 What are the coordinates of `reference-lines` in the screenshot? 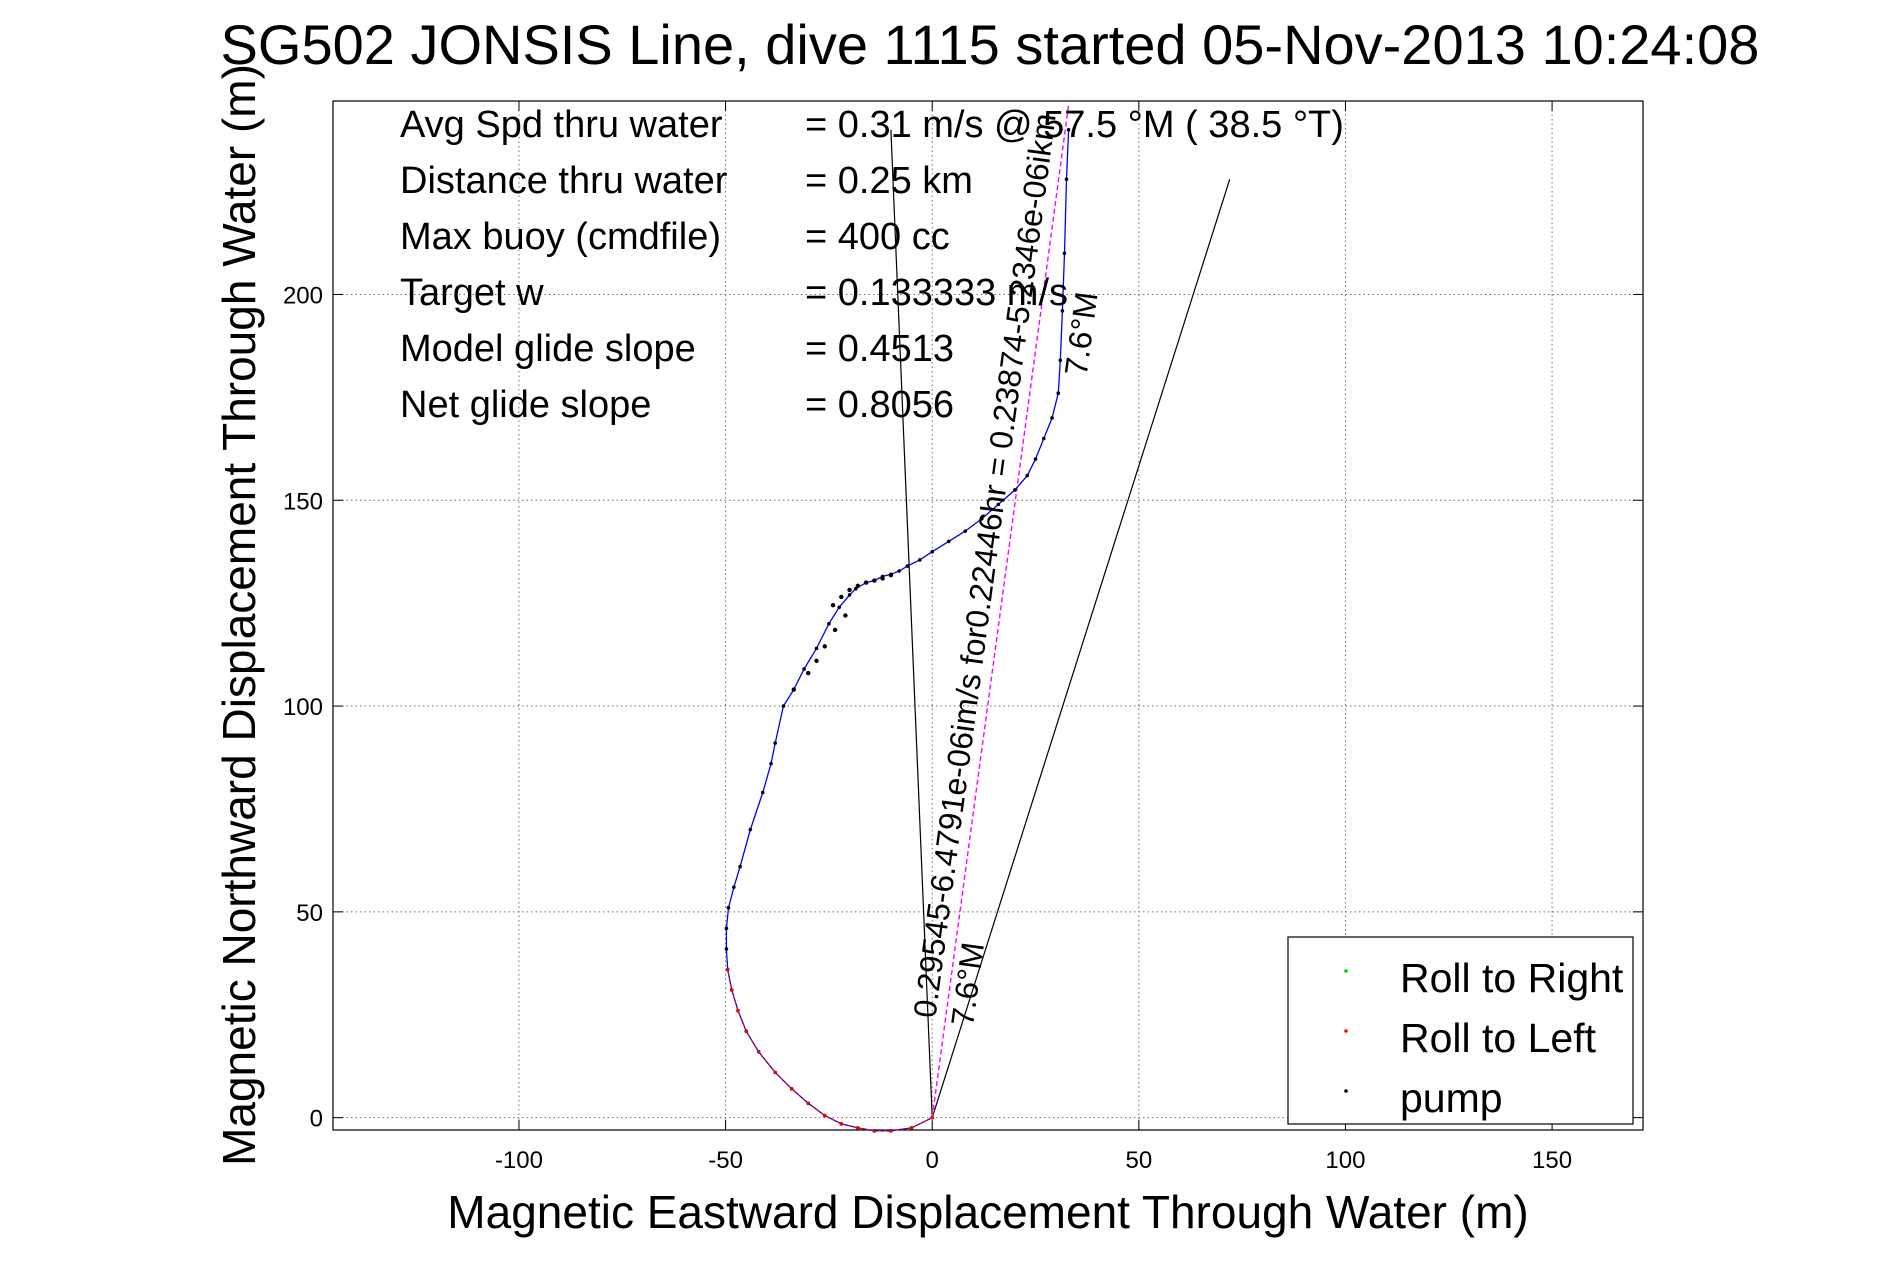 It's located at (1060, 623).